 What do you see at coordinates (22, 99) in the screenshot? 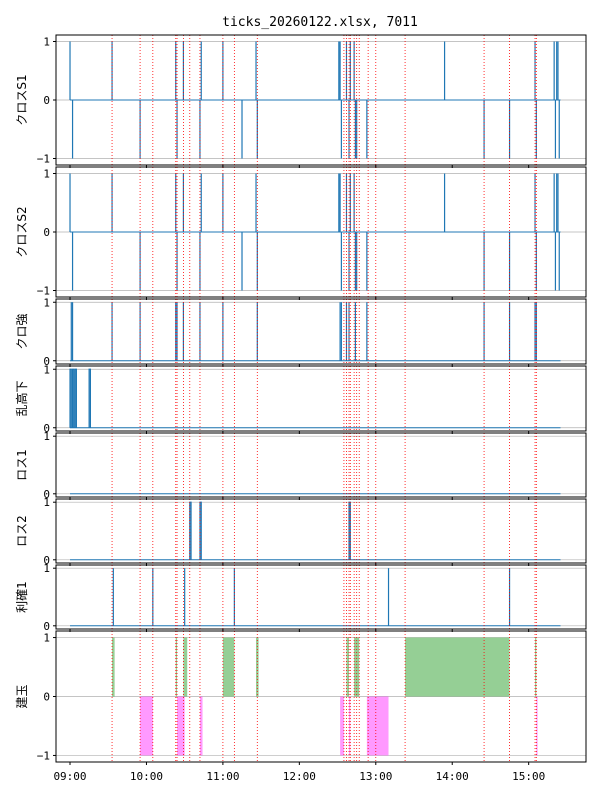
I see `y-axis-label: クロスS1` at bounding box center [22, 99].